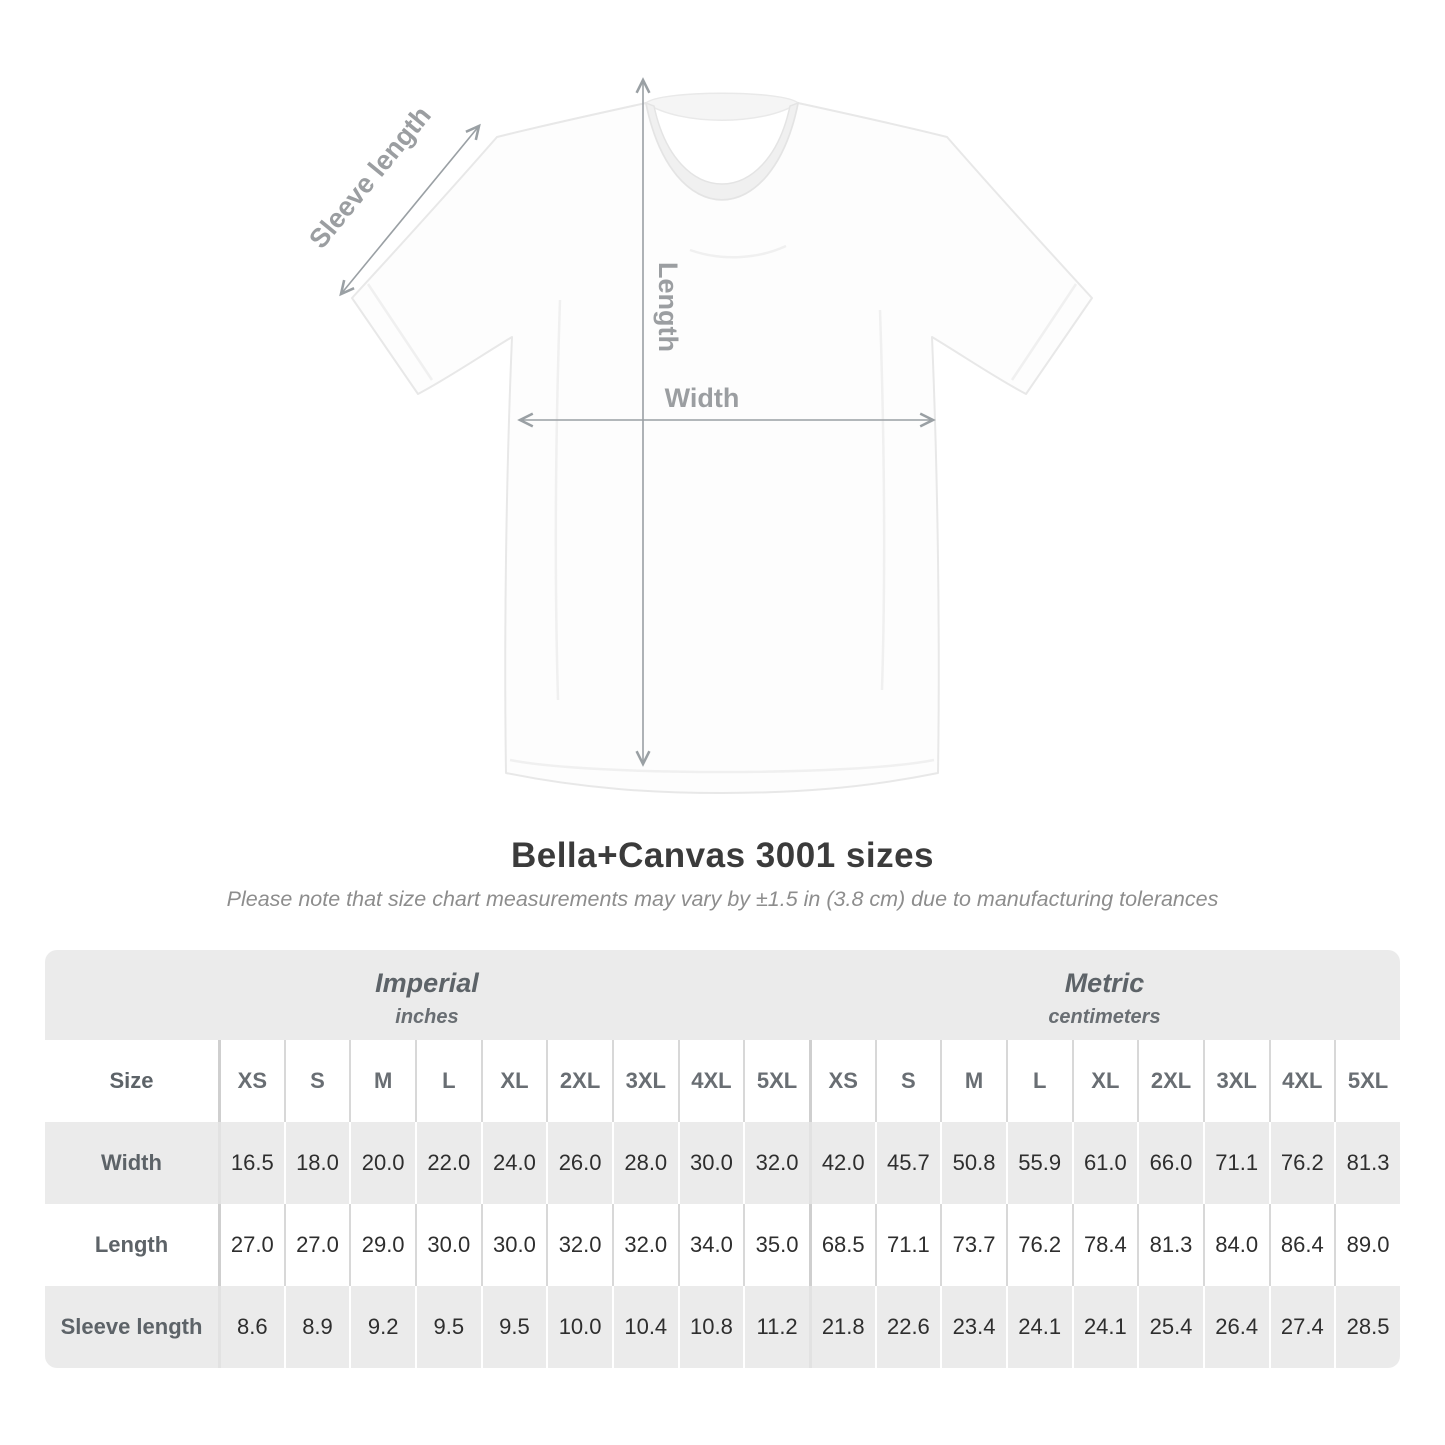 The image size is (1445, 1445). Describe the element at coordinates (382, 1245) in the screenshot. I see `length-imperial-m: 29.0` at that location.